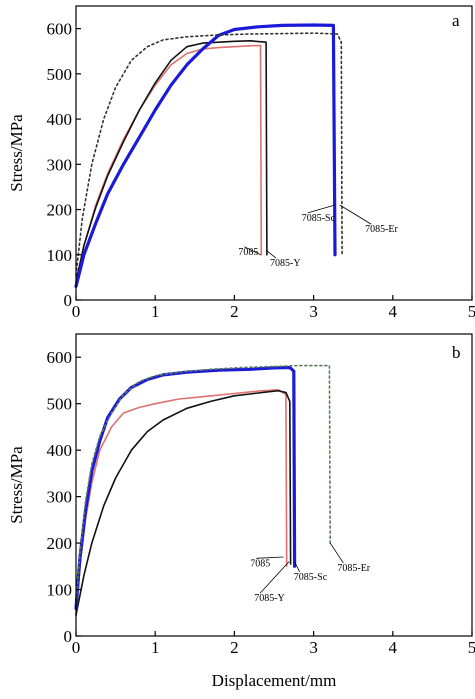  Describe the element at coordinates (274, 680) in the screenshot. I see `panel-b-xlabel: Displacement/mm` at that location.